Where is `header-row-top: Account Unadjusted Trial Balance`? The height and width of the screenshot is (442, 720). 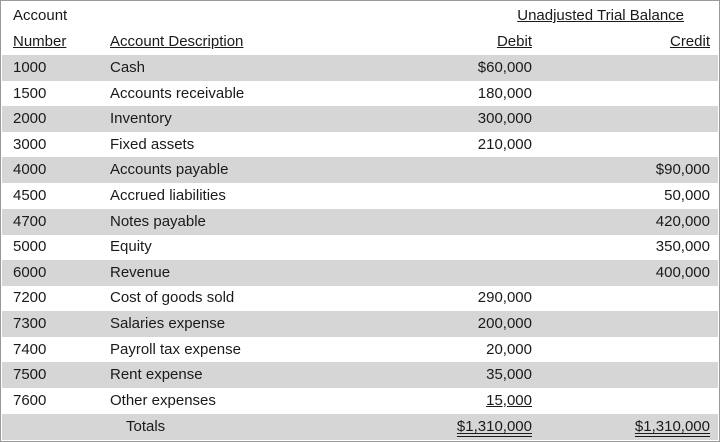 header-row-top: Account Unadjusted Trial Balance is located at coordinates (360, 16).